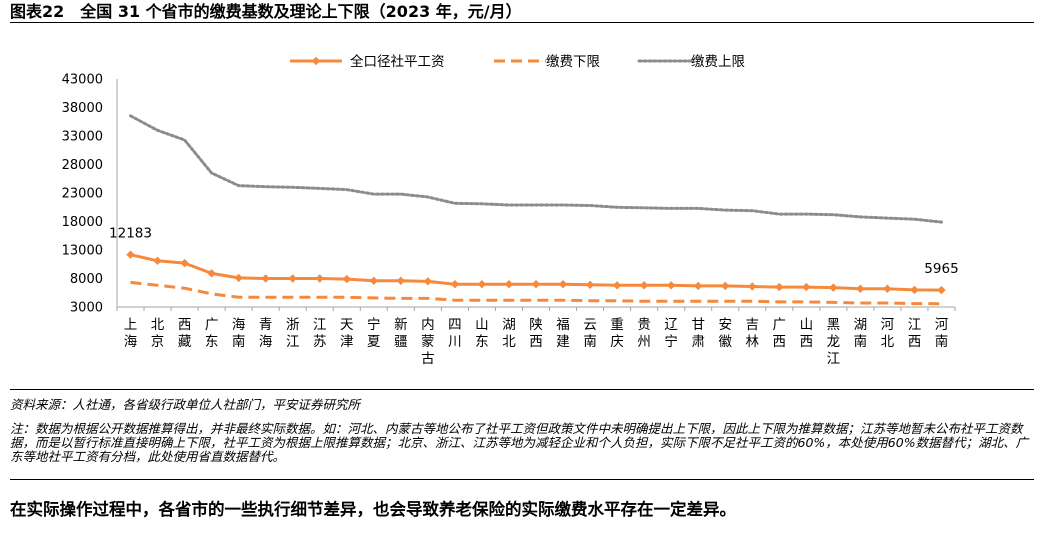 The width and height of the screenshot is (1038, 534). Describe the element at coordinates (573, 62) in the screenshot. I see `legend-label: 缴费下限` at that location.